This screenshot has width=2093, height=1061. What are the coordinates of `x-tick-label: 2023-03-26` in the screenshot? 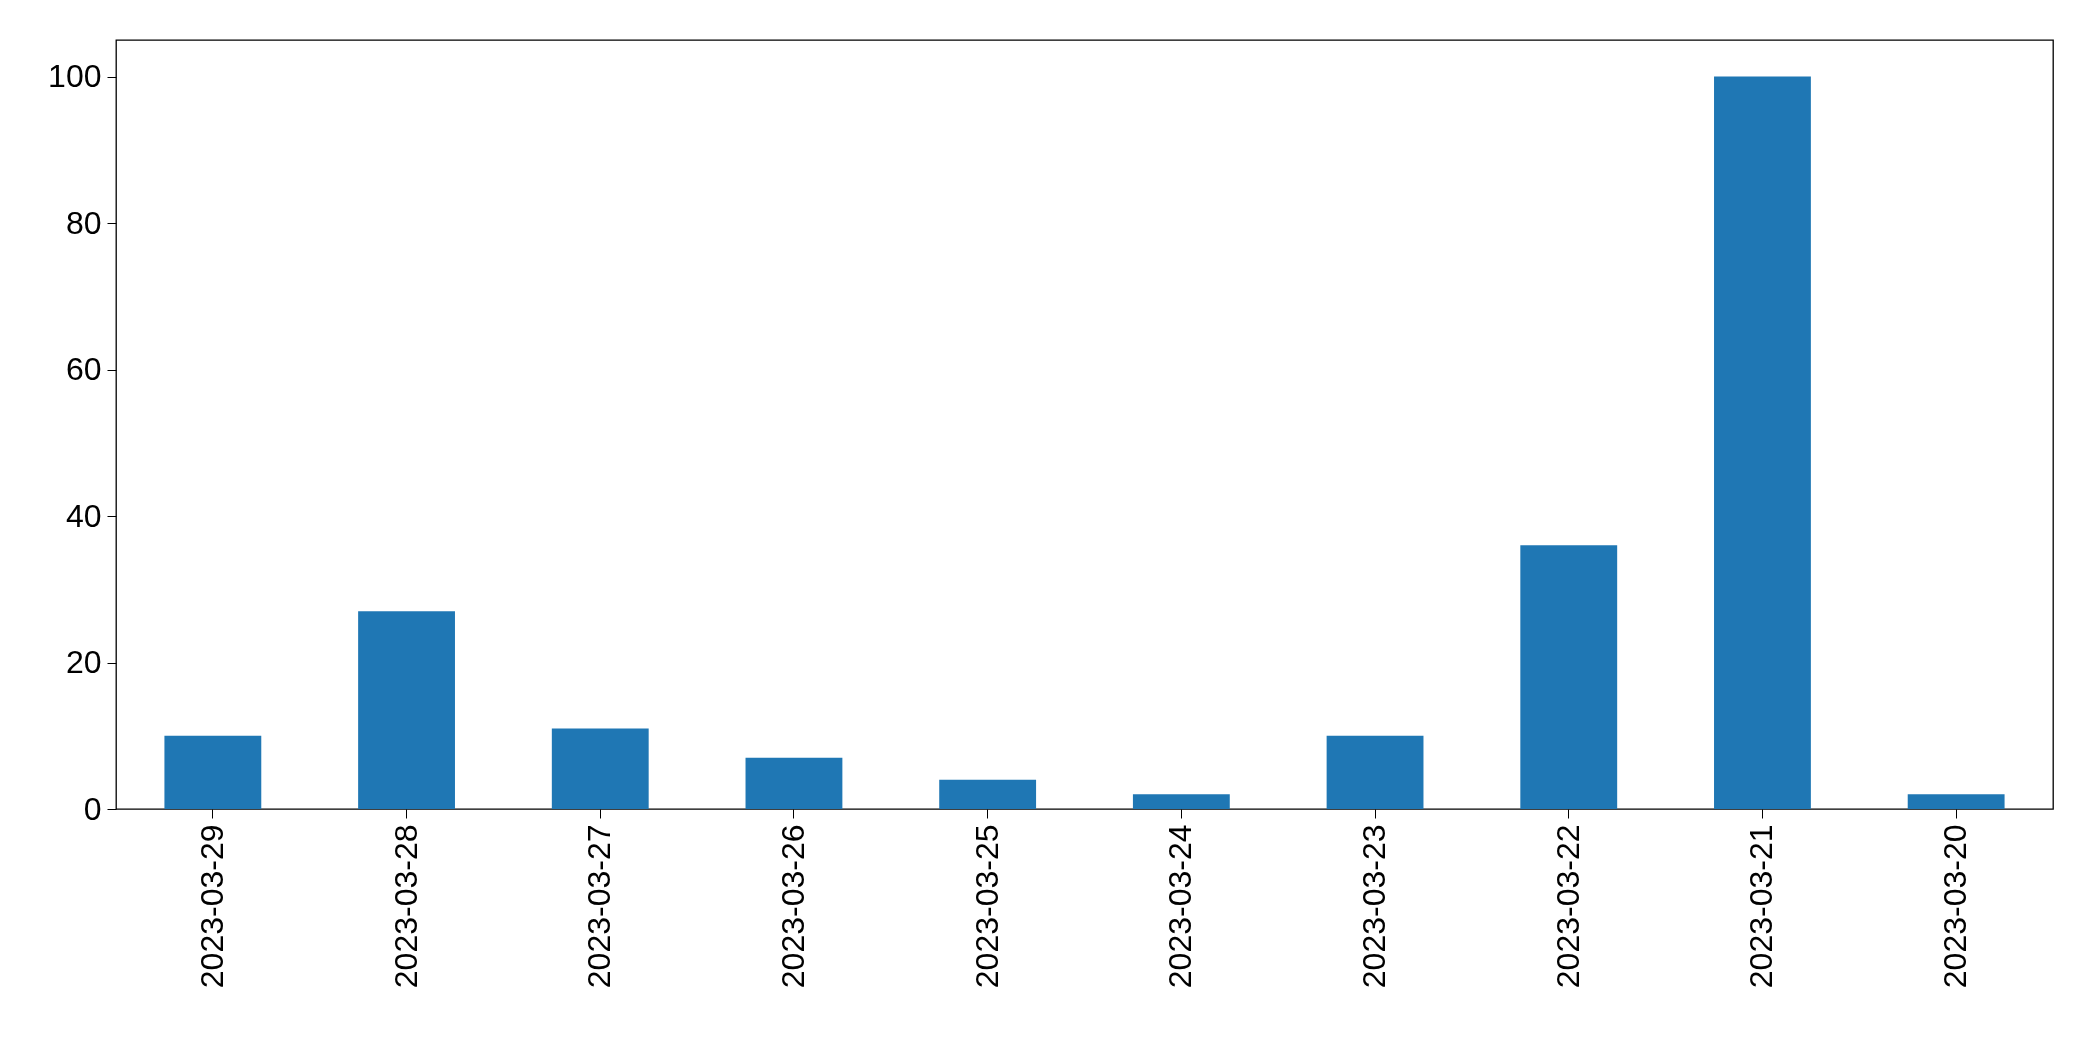 It's located at (792, 906).